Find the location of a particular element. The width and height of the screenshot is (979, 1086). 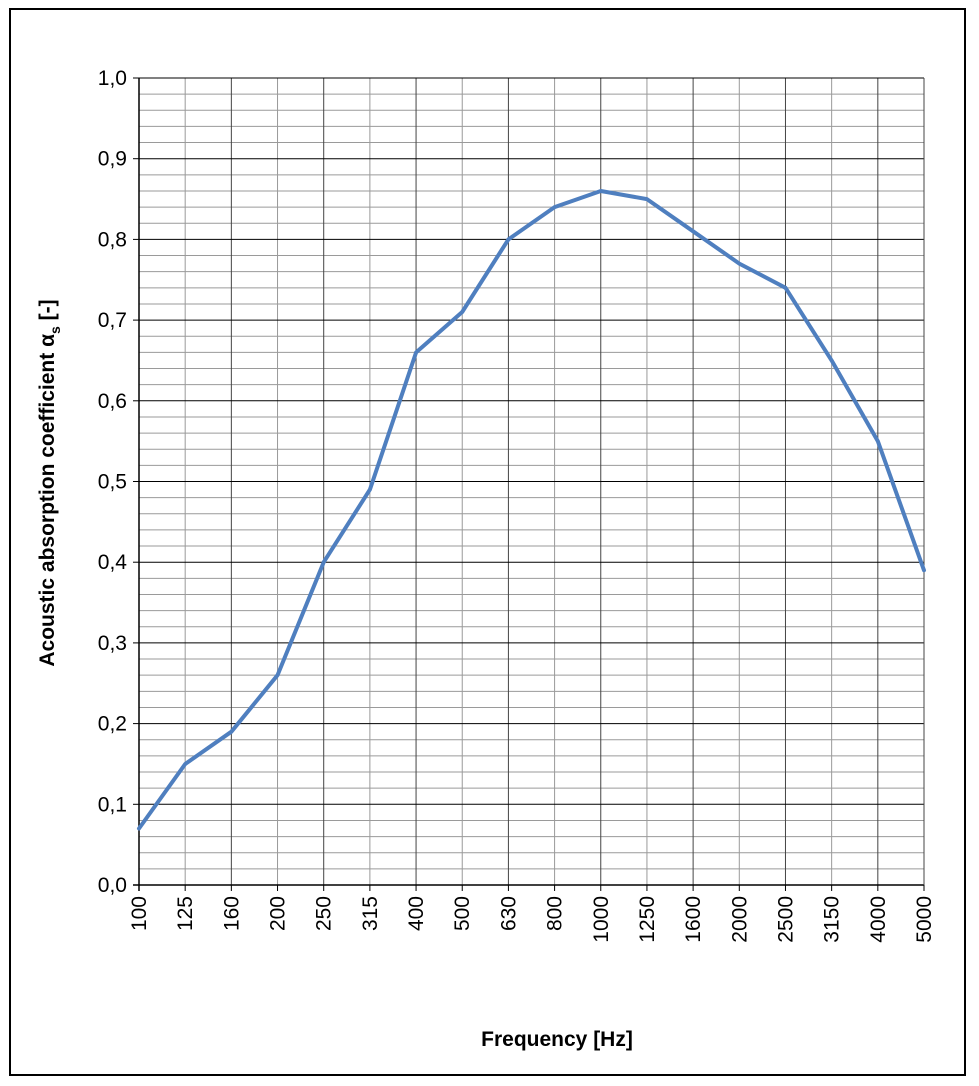

x-tick-label: 4000 is located at coordinates (878, 919).